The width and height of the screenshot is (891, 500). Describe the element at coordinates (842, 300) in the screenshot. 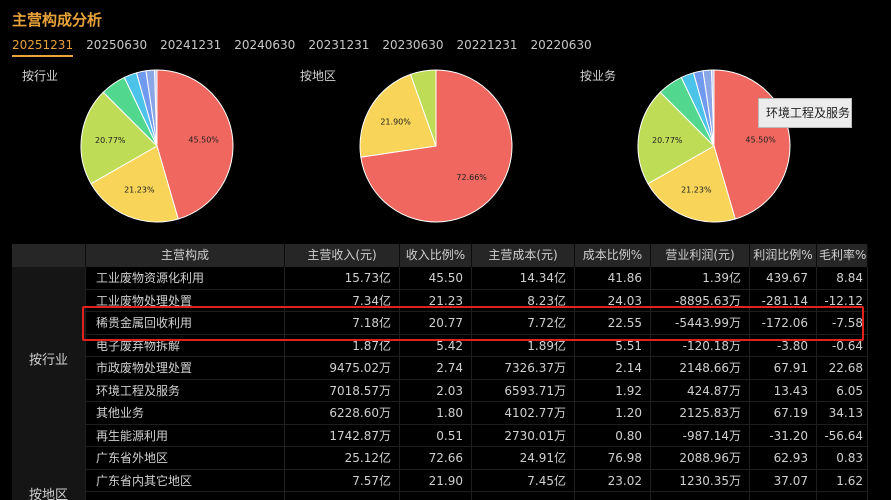

I see `cell-gross-margin: -12.12` at that location.